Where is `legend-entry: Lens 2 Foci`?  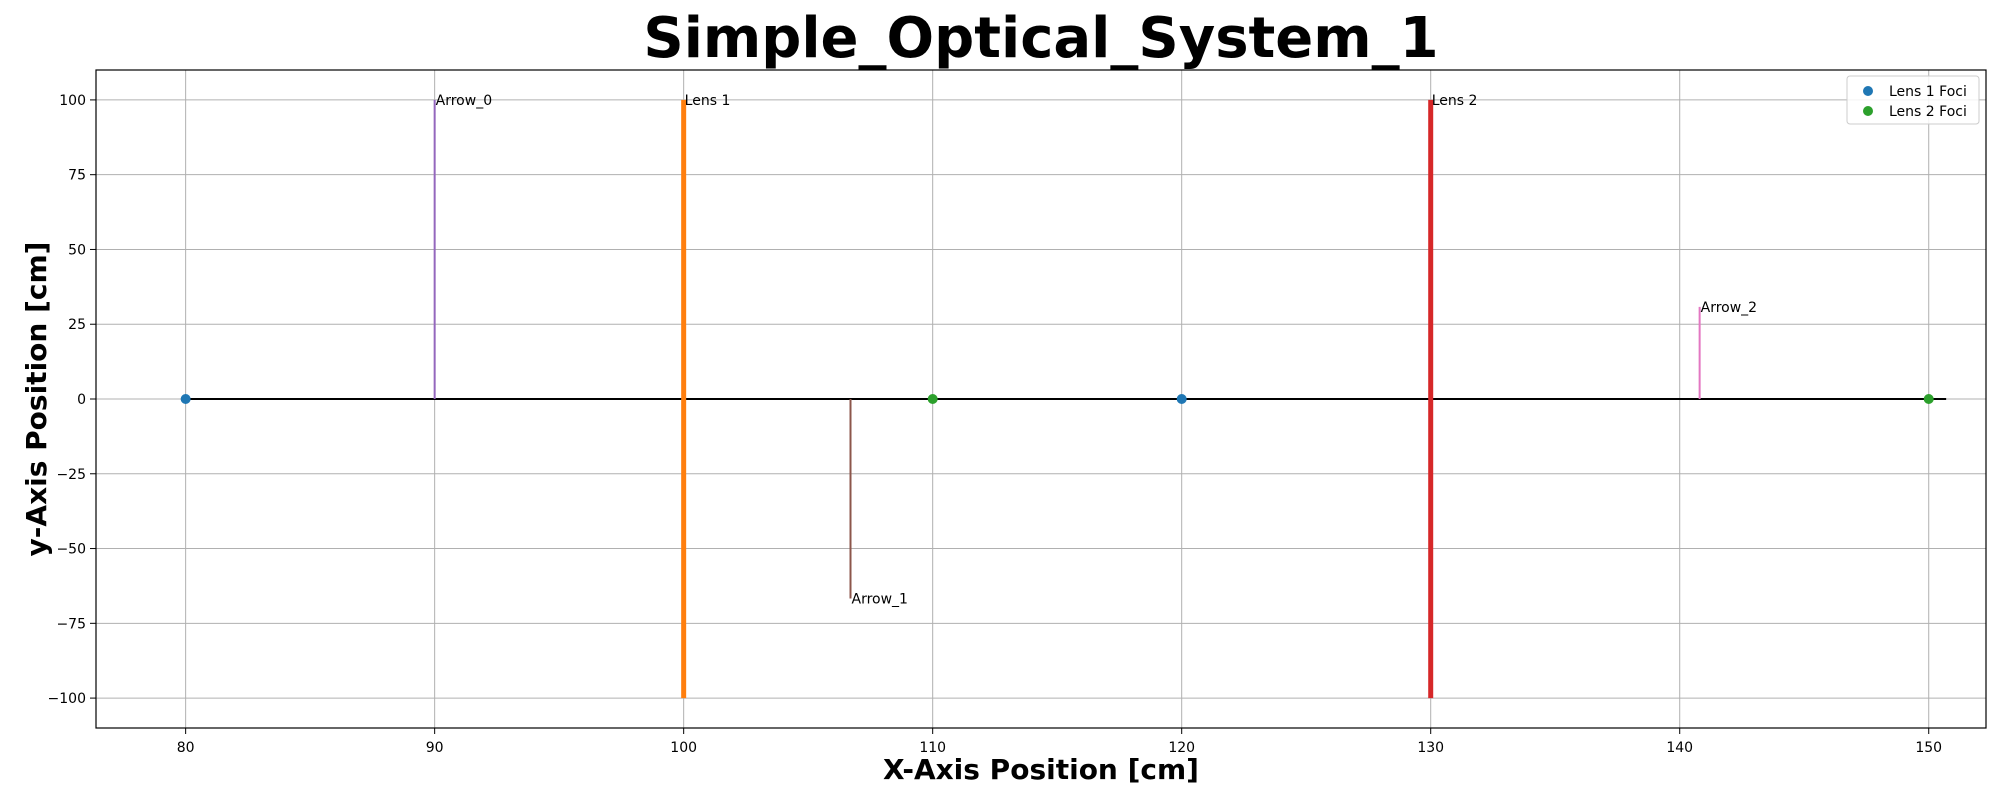 legend-entry: Lens 2 Foci is located at coordinates (1928, 112).